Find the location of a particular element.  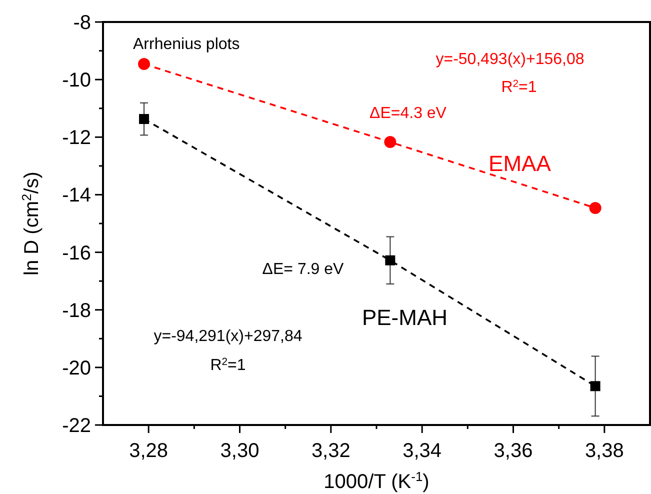

x-axis-title: 1000/T (K$^{-1}$) is located at coordinates (377, 480).